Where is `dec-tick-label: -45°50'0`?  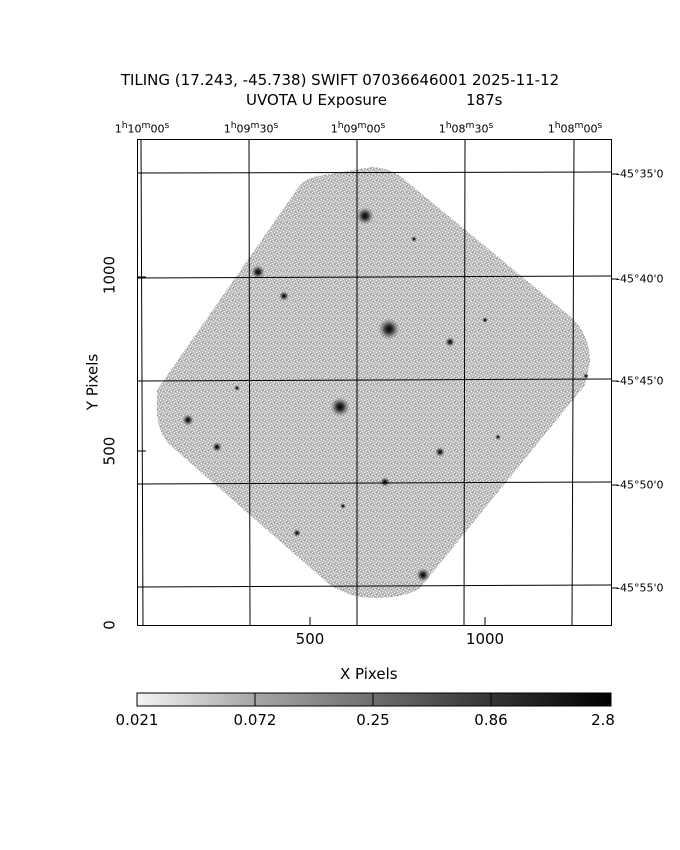
dec-tick-label: -45°50'0 is located at coordinates (640, 485).